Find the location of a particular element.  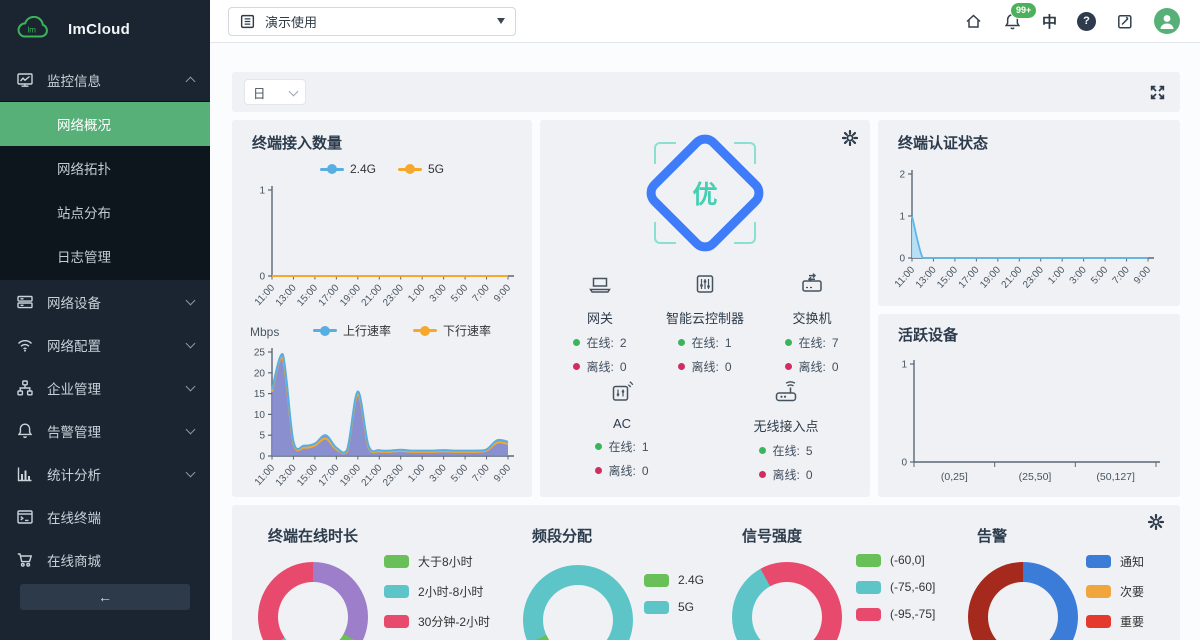

sidebar-subitem-network-overview: 网络概况 is located at coordinates (105, 124).